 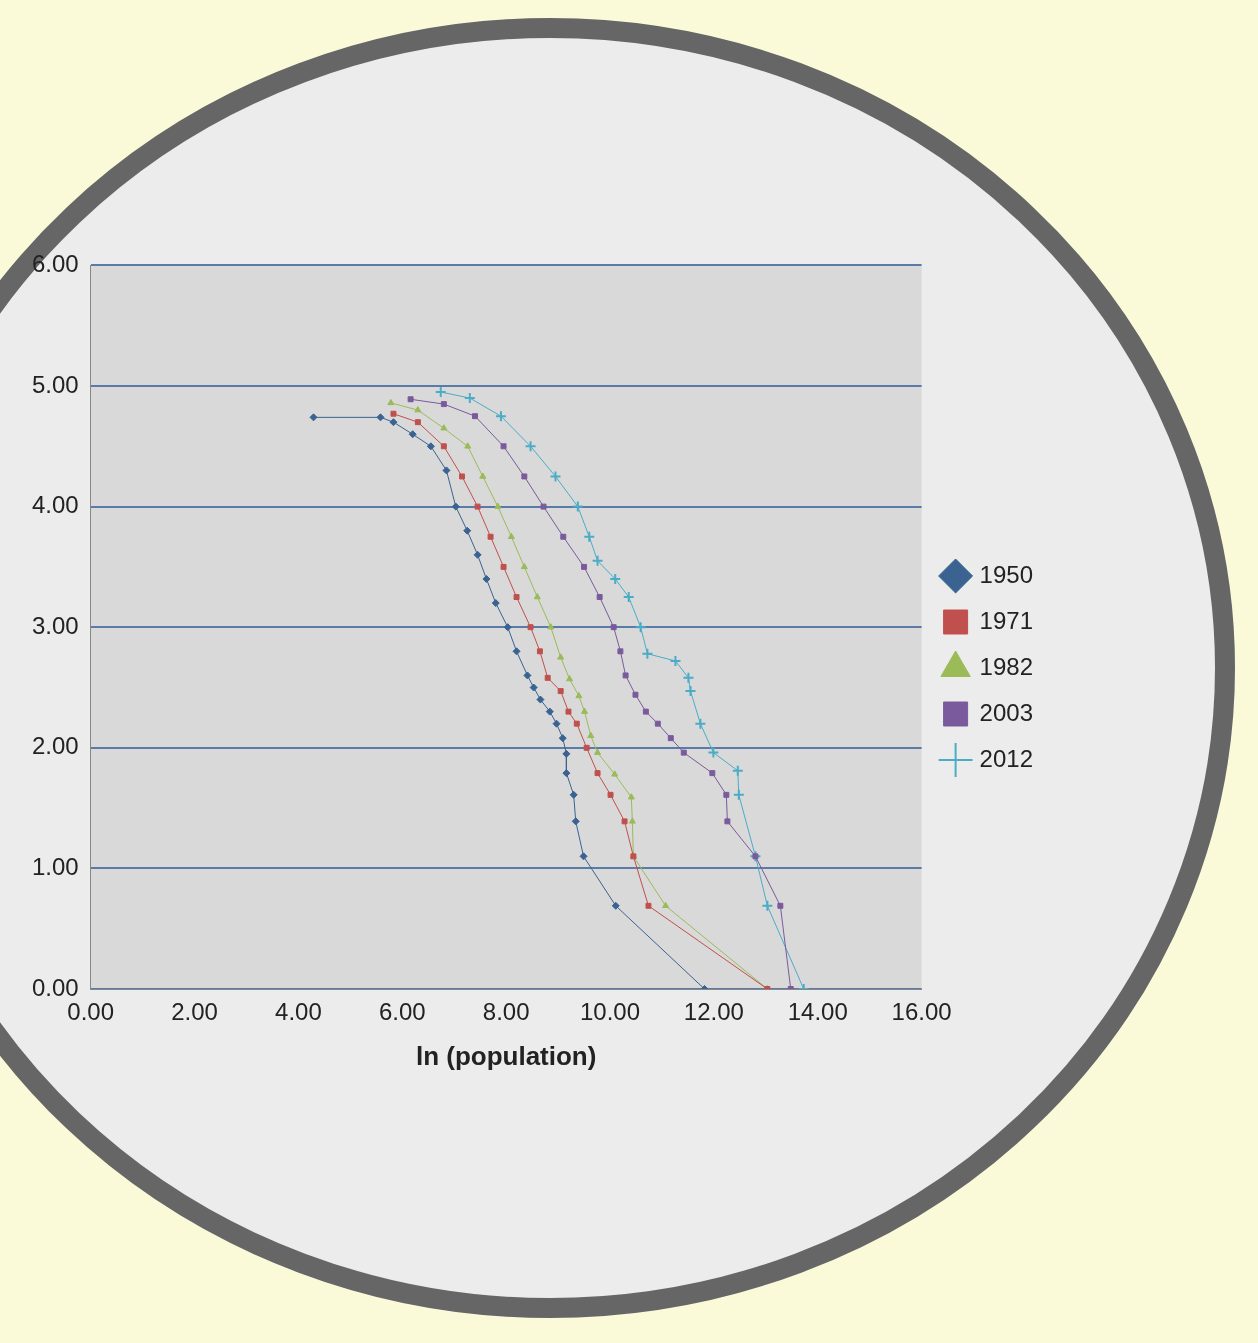 What do you see at coordinates (298, 1012) in the screenshot?
I see `x-tick-label: 4.00` at bounding box center [298, 1012].